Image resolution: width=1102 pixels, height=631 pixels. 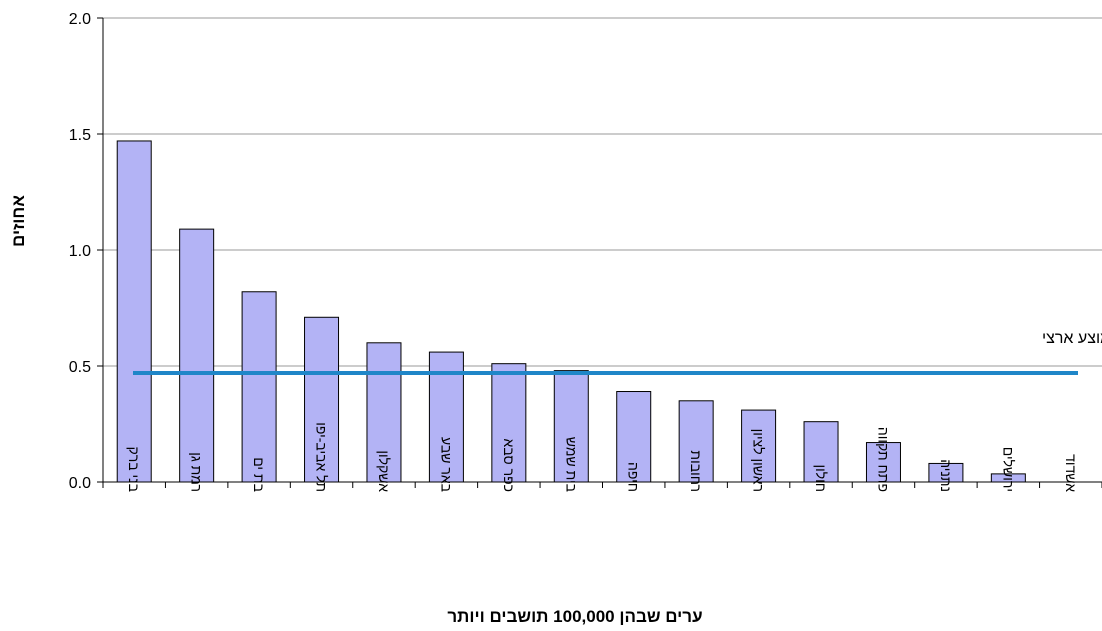 I want to click on x-tick-label: ירושלים, so click(x=1008, y=469).